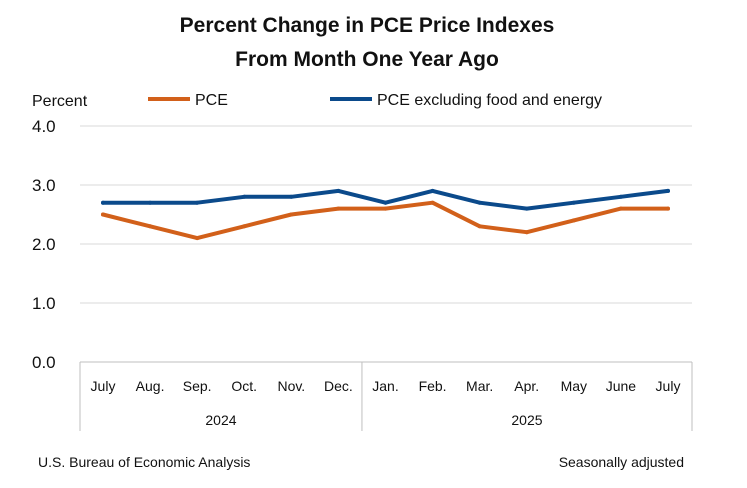  Describe the element at coordinates (375, 100) in the screenshot. I see `legend: PCE PCE excluding food and energy` at that location.